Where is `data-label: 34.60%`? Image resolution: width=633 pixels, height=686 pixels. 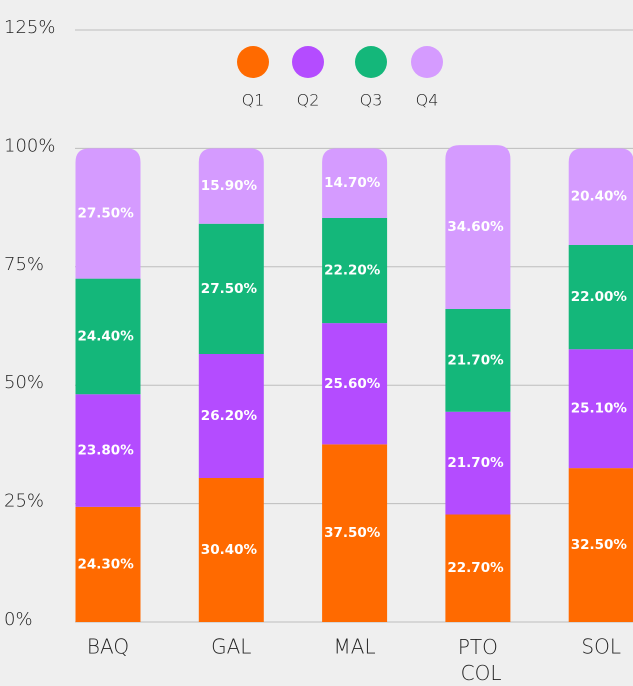 data-label: 34.60% is located at coordinates (475, 227).